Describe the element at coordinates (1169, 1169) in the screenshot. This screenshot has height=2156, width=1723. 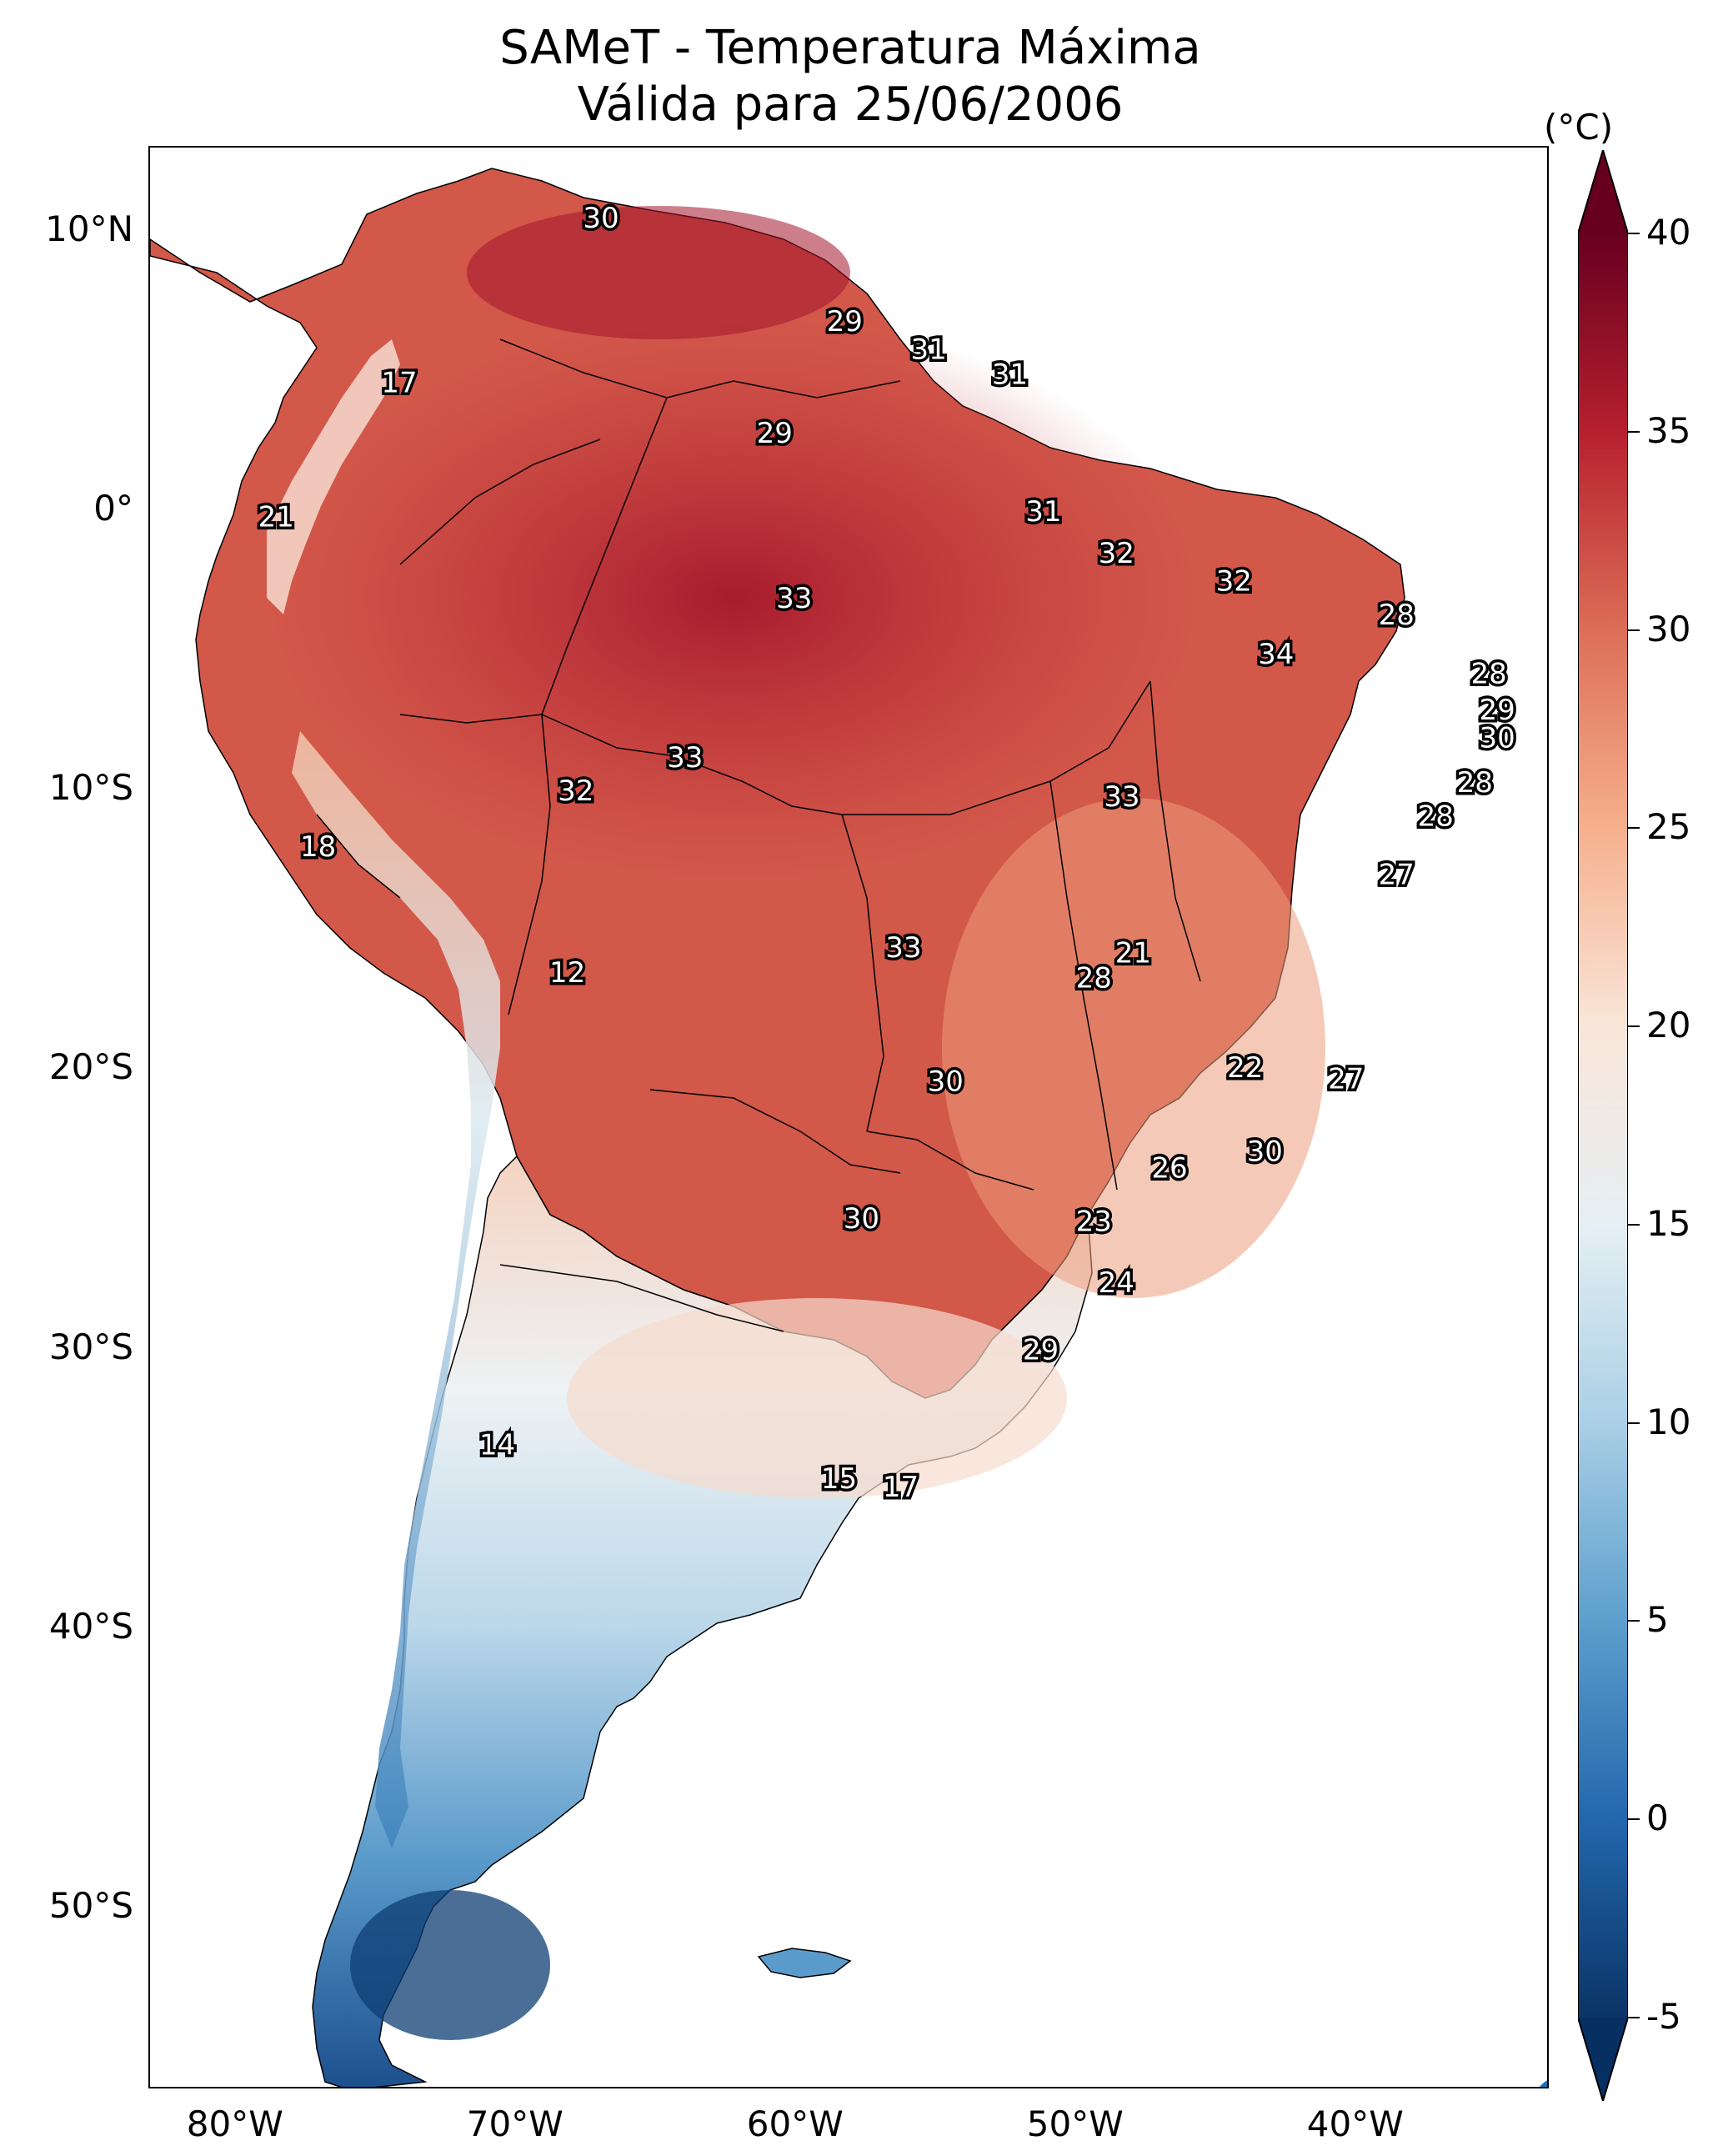
I see `city-temp-label: 26` at that location.